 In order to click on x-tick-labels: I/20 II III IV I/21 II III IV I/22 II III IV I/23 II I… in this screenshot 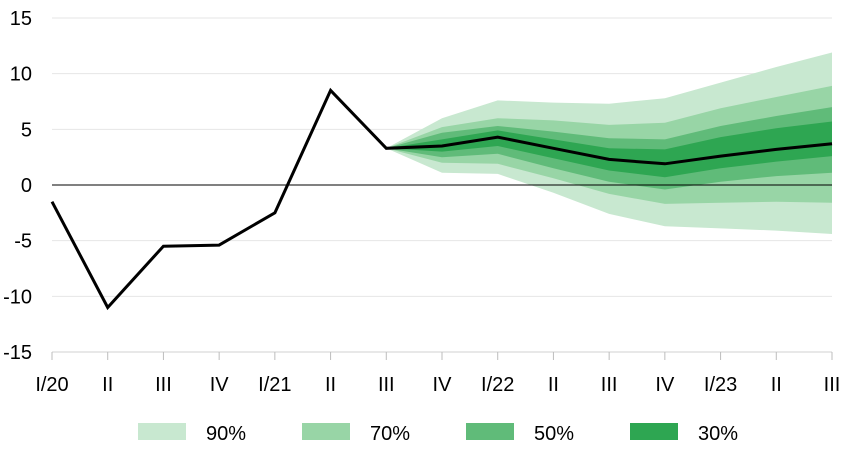, I will do `click(438, 373)`.